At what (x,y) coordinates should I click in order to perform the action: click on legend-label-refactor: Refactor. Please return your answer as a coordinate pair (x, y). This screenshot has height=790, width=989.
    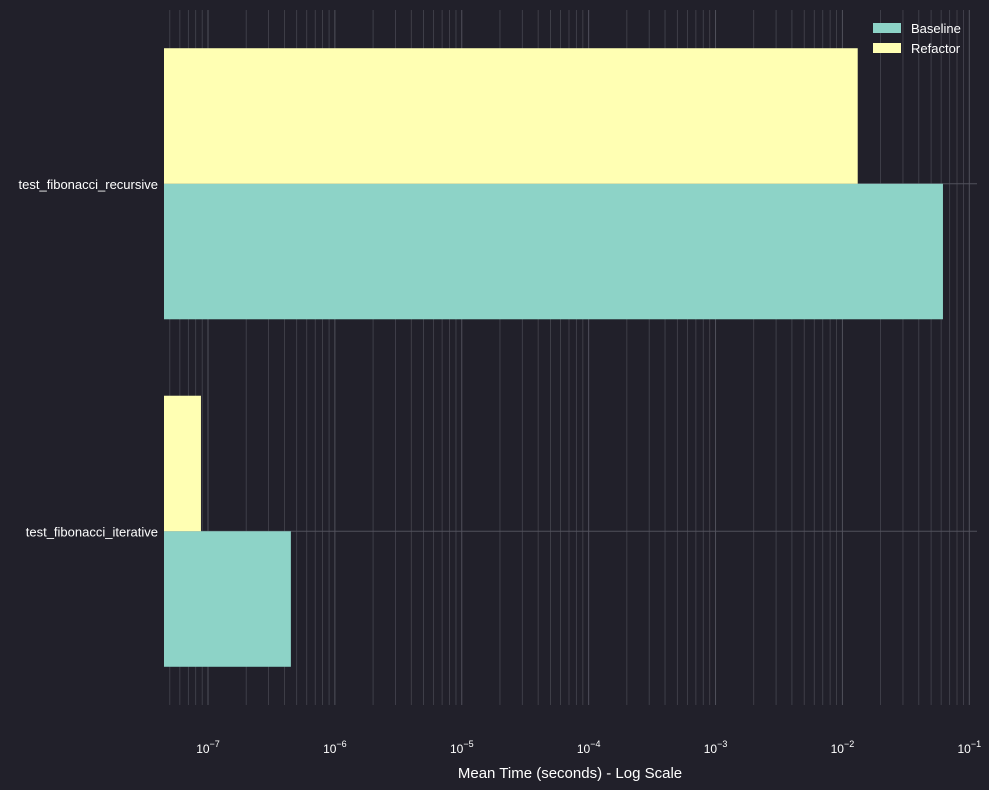
    Looking at the image, I should click on (936, 48).